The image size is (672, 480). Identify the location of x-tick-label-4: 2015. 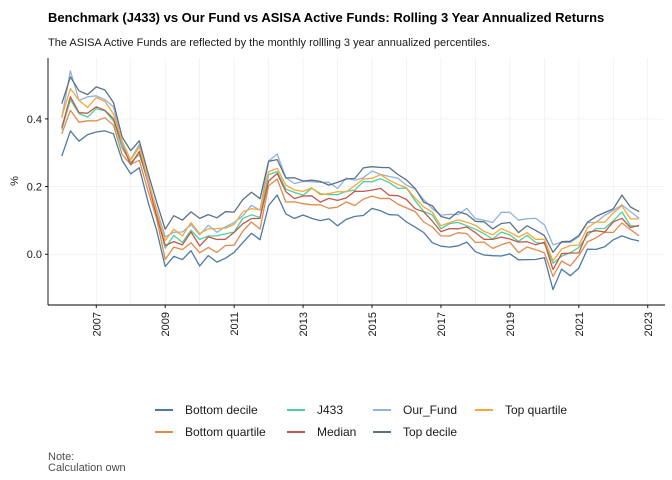
(373, 324).